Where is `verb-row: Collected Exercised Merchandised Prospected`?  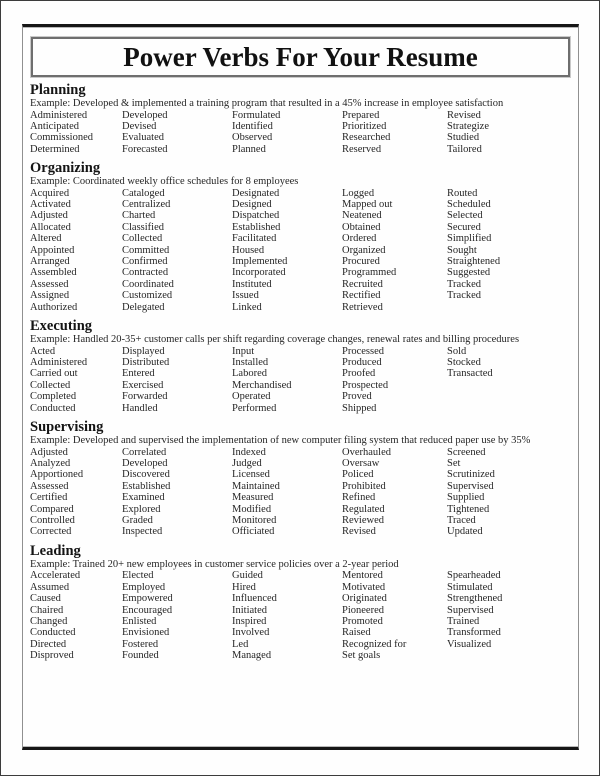
verb-row: Collected Exercised Merchandised Prospected is located at coordinates (300, 385).